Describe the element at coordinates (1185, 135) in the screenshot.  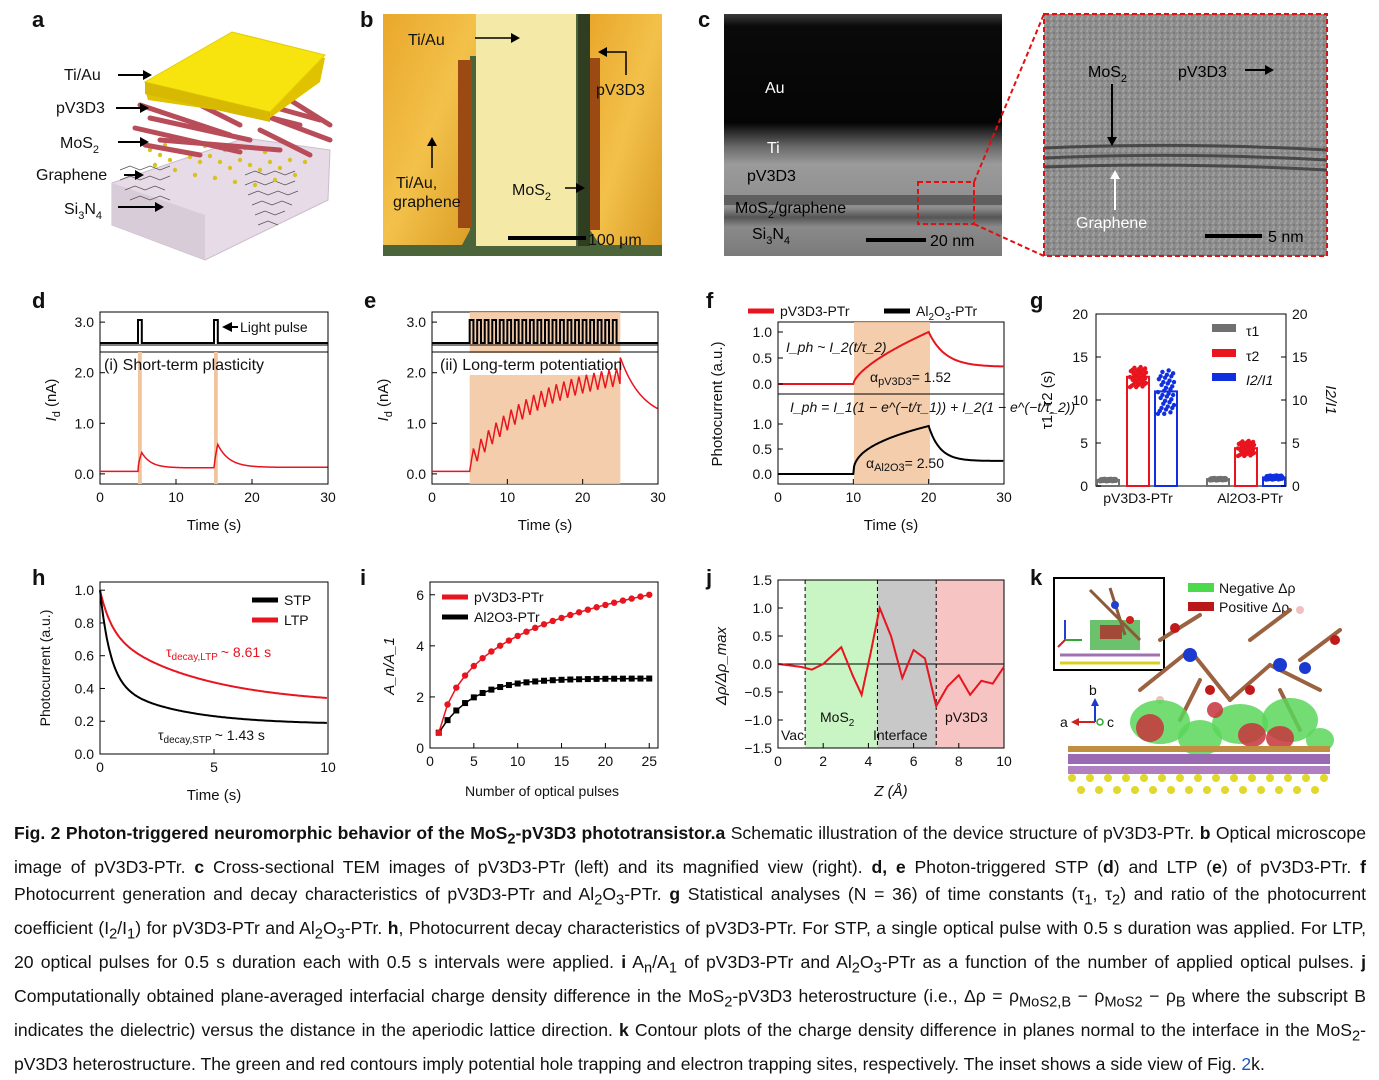
I see `tem-right` at that location.